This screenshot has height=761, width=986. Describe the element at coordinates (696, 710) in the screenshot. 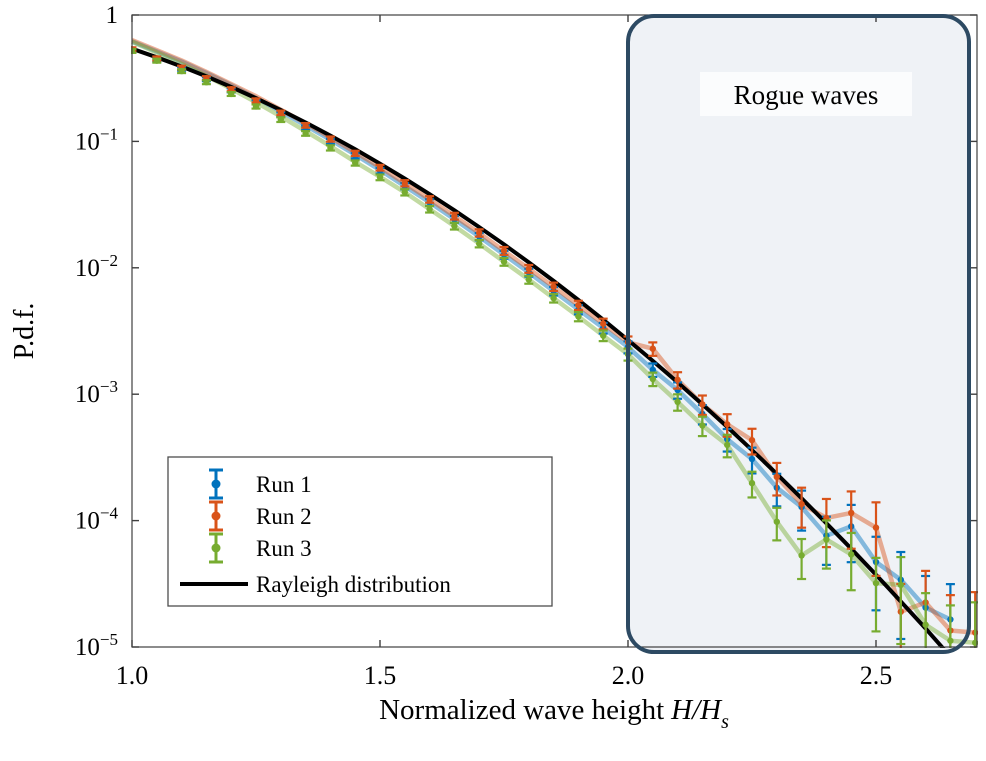

I see `x-axis-label-math: H/H` at that location.